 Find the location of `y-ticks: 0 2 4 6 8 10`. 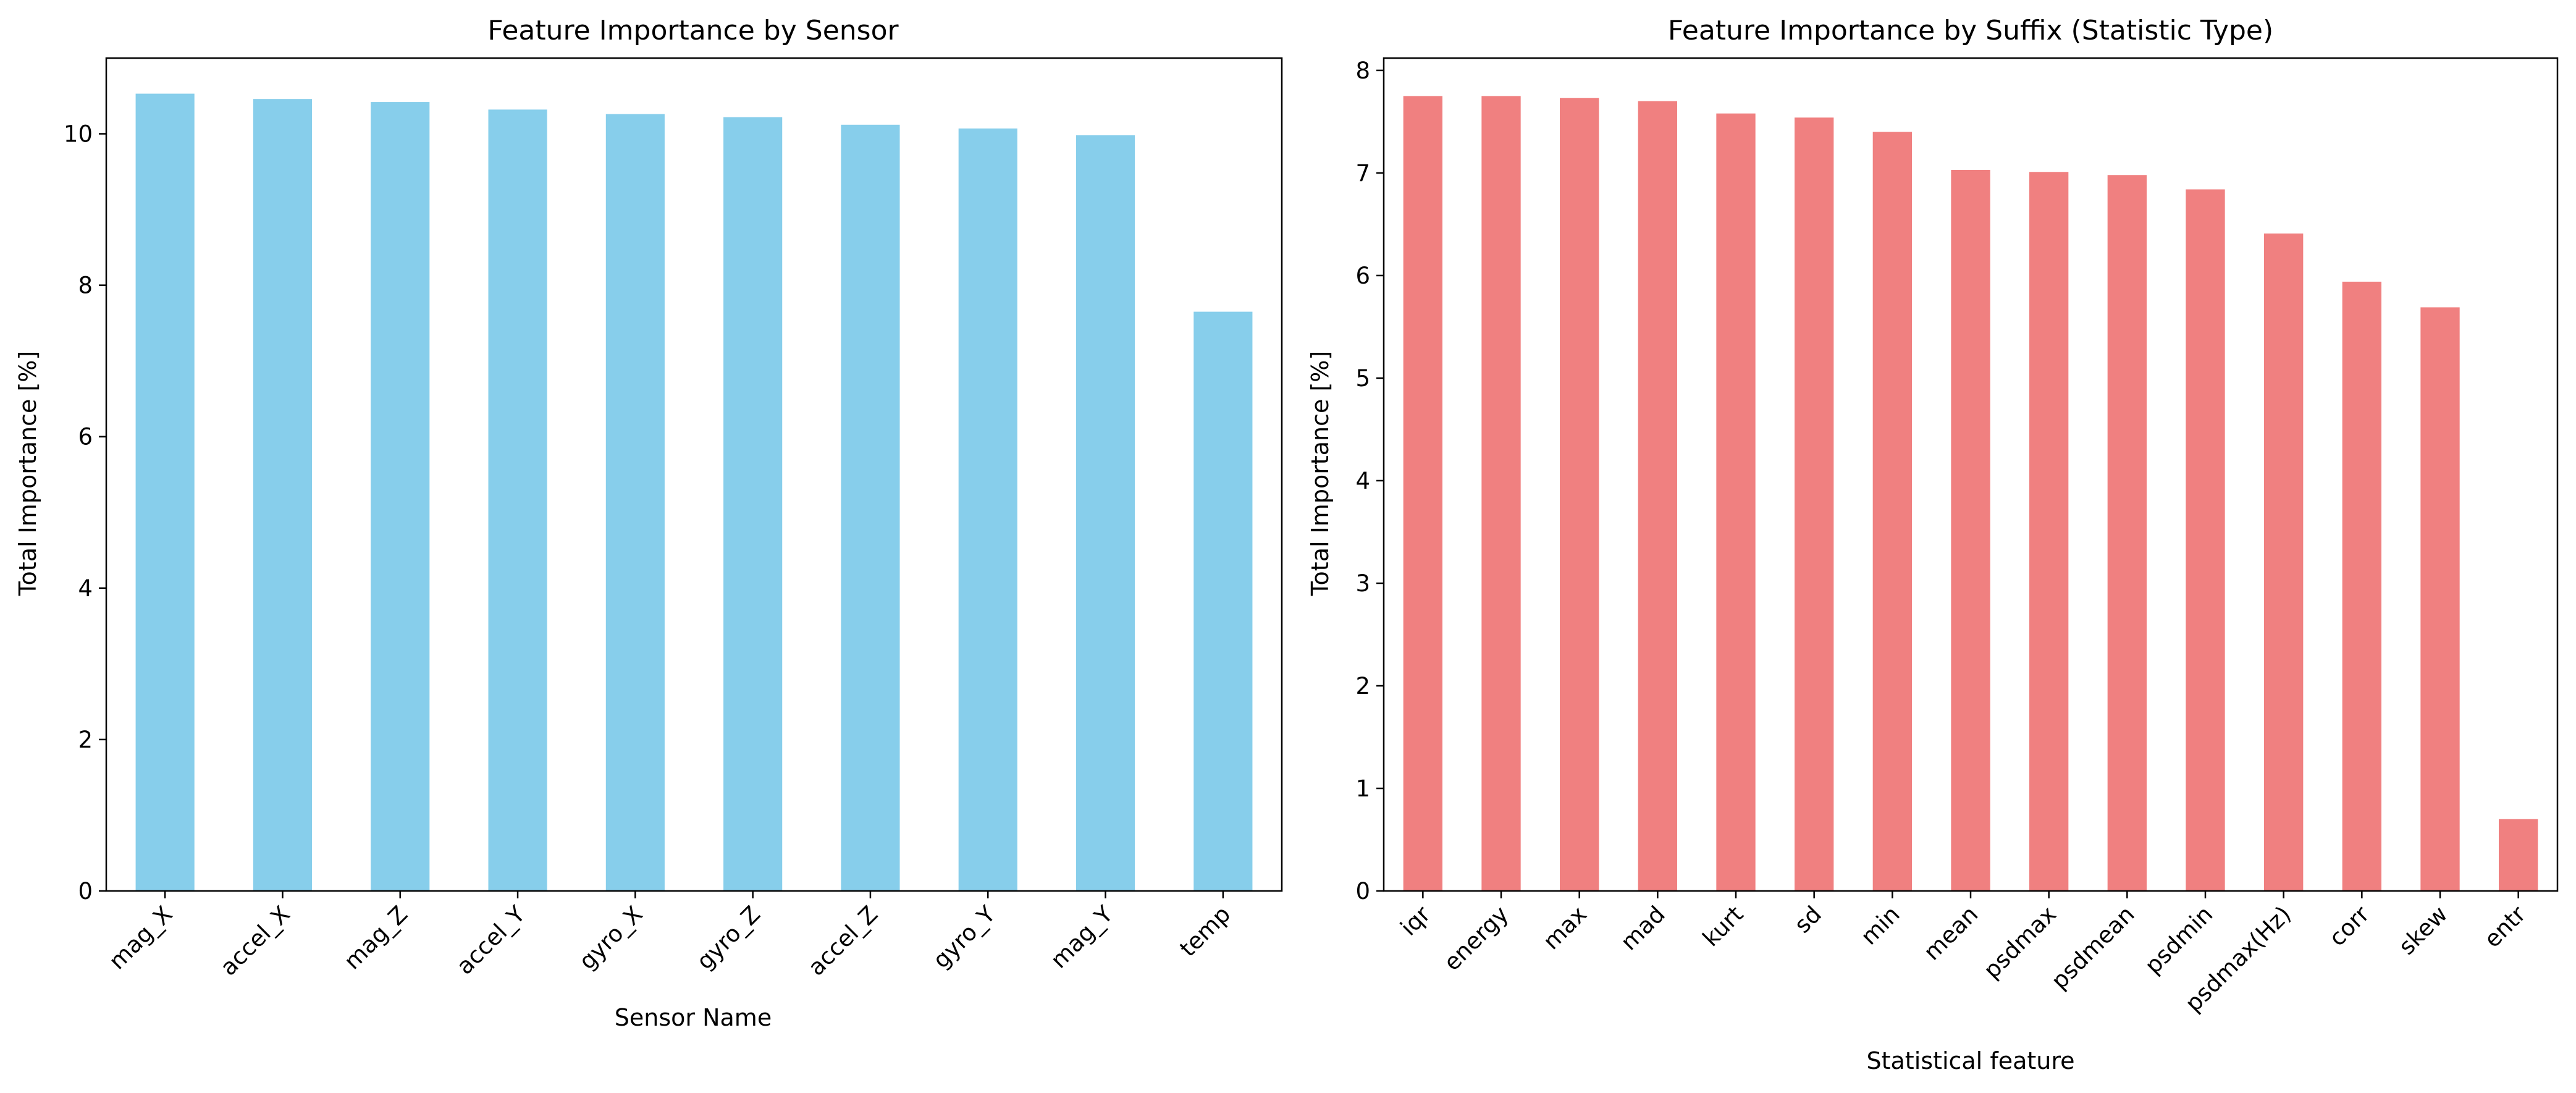

y-ticks: 0 2 4 6 8 10 is located at coordinates (85, 513).